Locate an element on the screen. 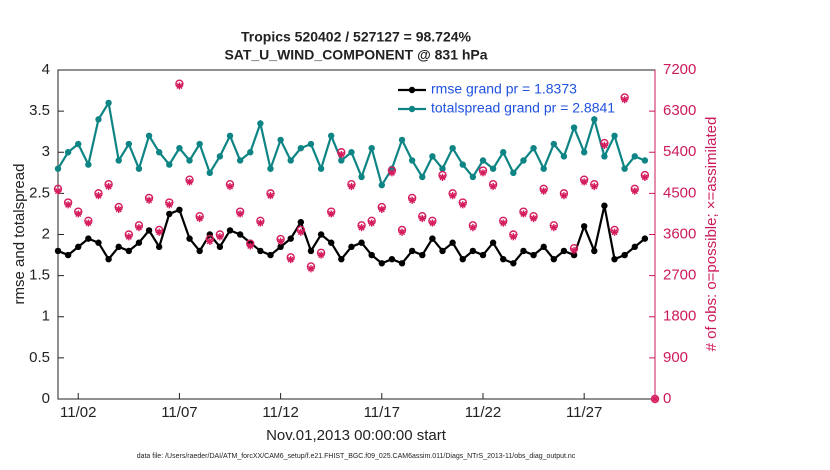  x-tick-label: 11/07 is located at coordinates (179, 412).